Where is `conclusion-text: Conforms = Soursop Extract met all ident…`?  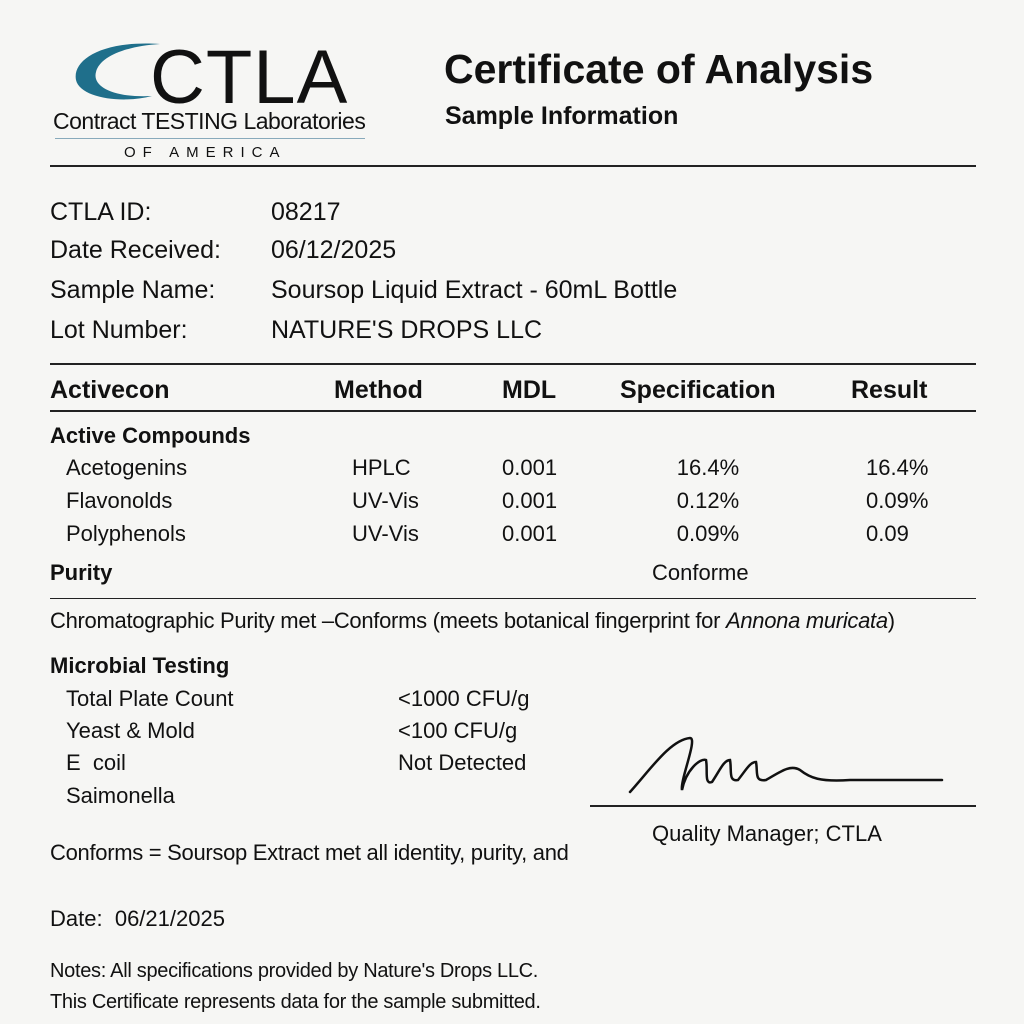 conclusion-text: Conforms = Soursop Extract met all ident… is located at coordinates (309, 852).